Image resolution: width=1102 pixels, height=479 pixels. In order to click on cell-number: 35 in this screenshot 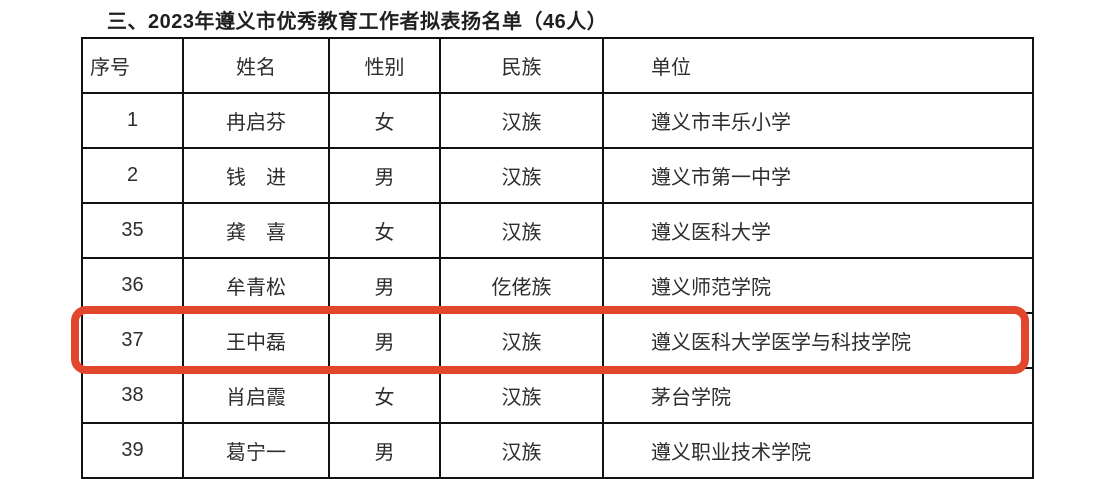, I will do `click(132, 230)`.